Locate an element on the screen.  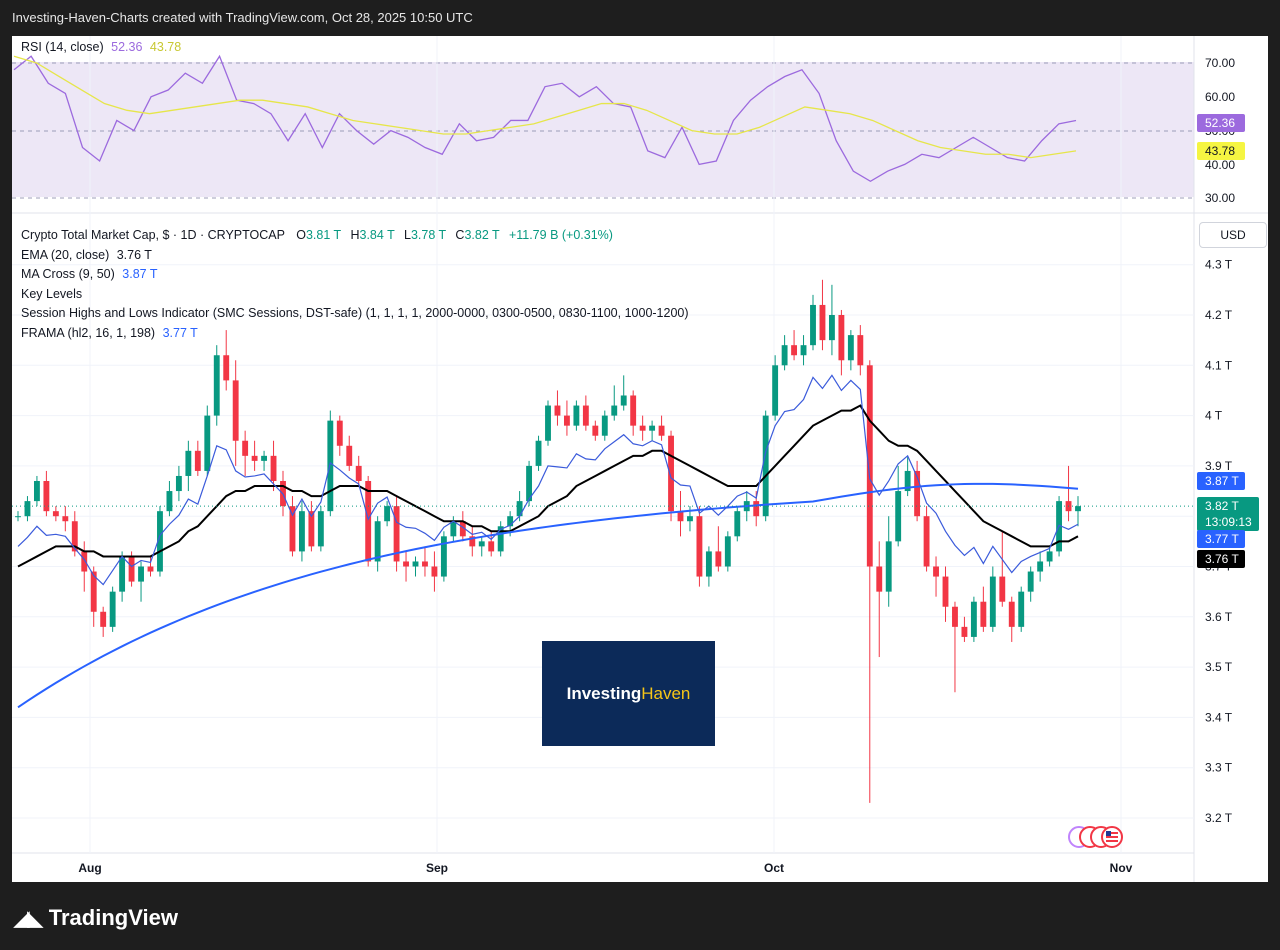
ema-row: EMA (20, close) 3.76 T is located at coordinates (355, 256).